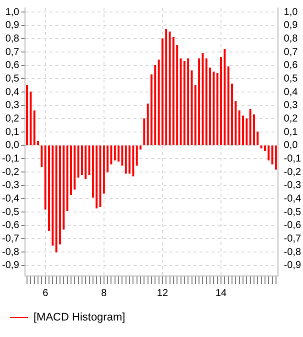  I want to click on y-tick-label: 0,3, so click(12, 106).